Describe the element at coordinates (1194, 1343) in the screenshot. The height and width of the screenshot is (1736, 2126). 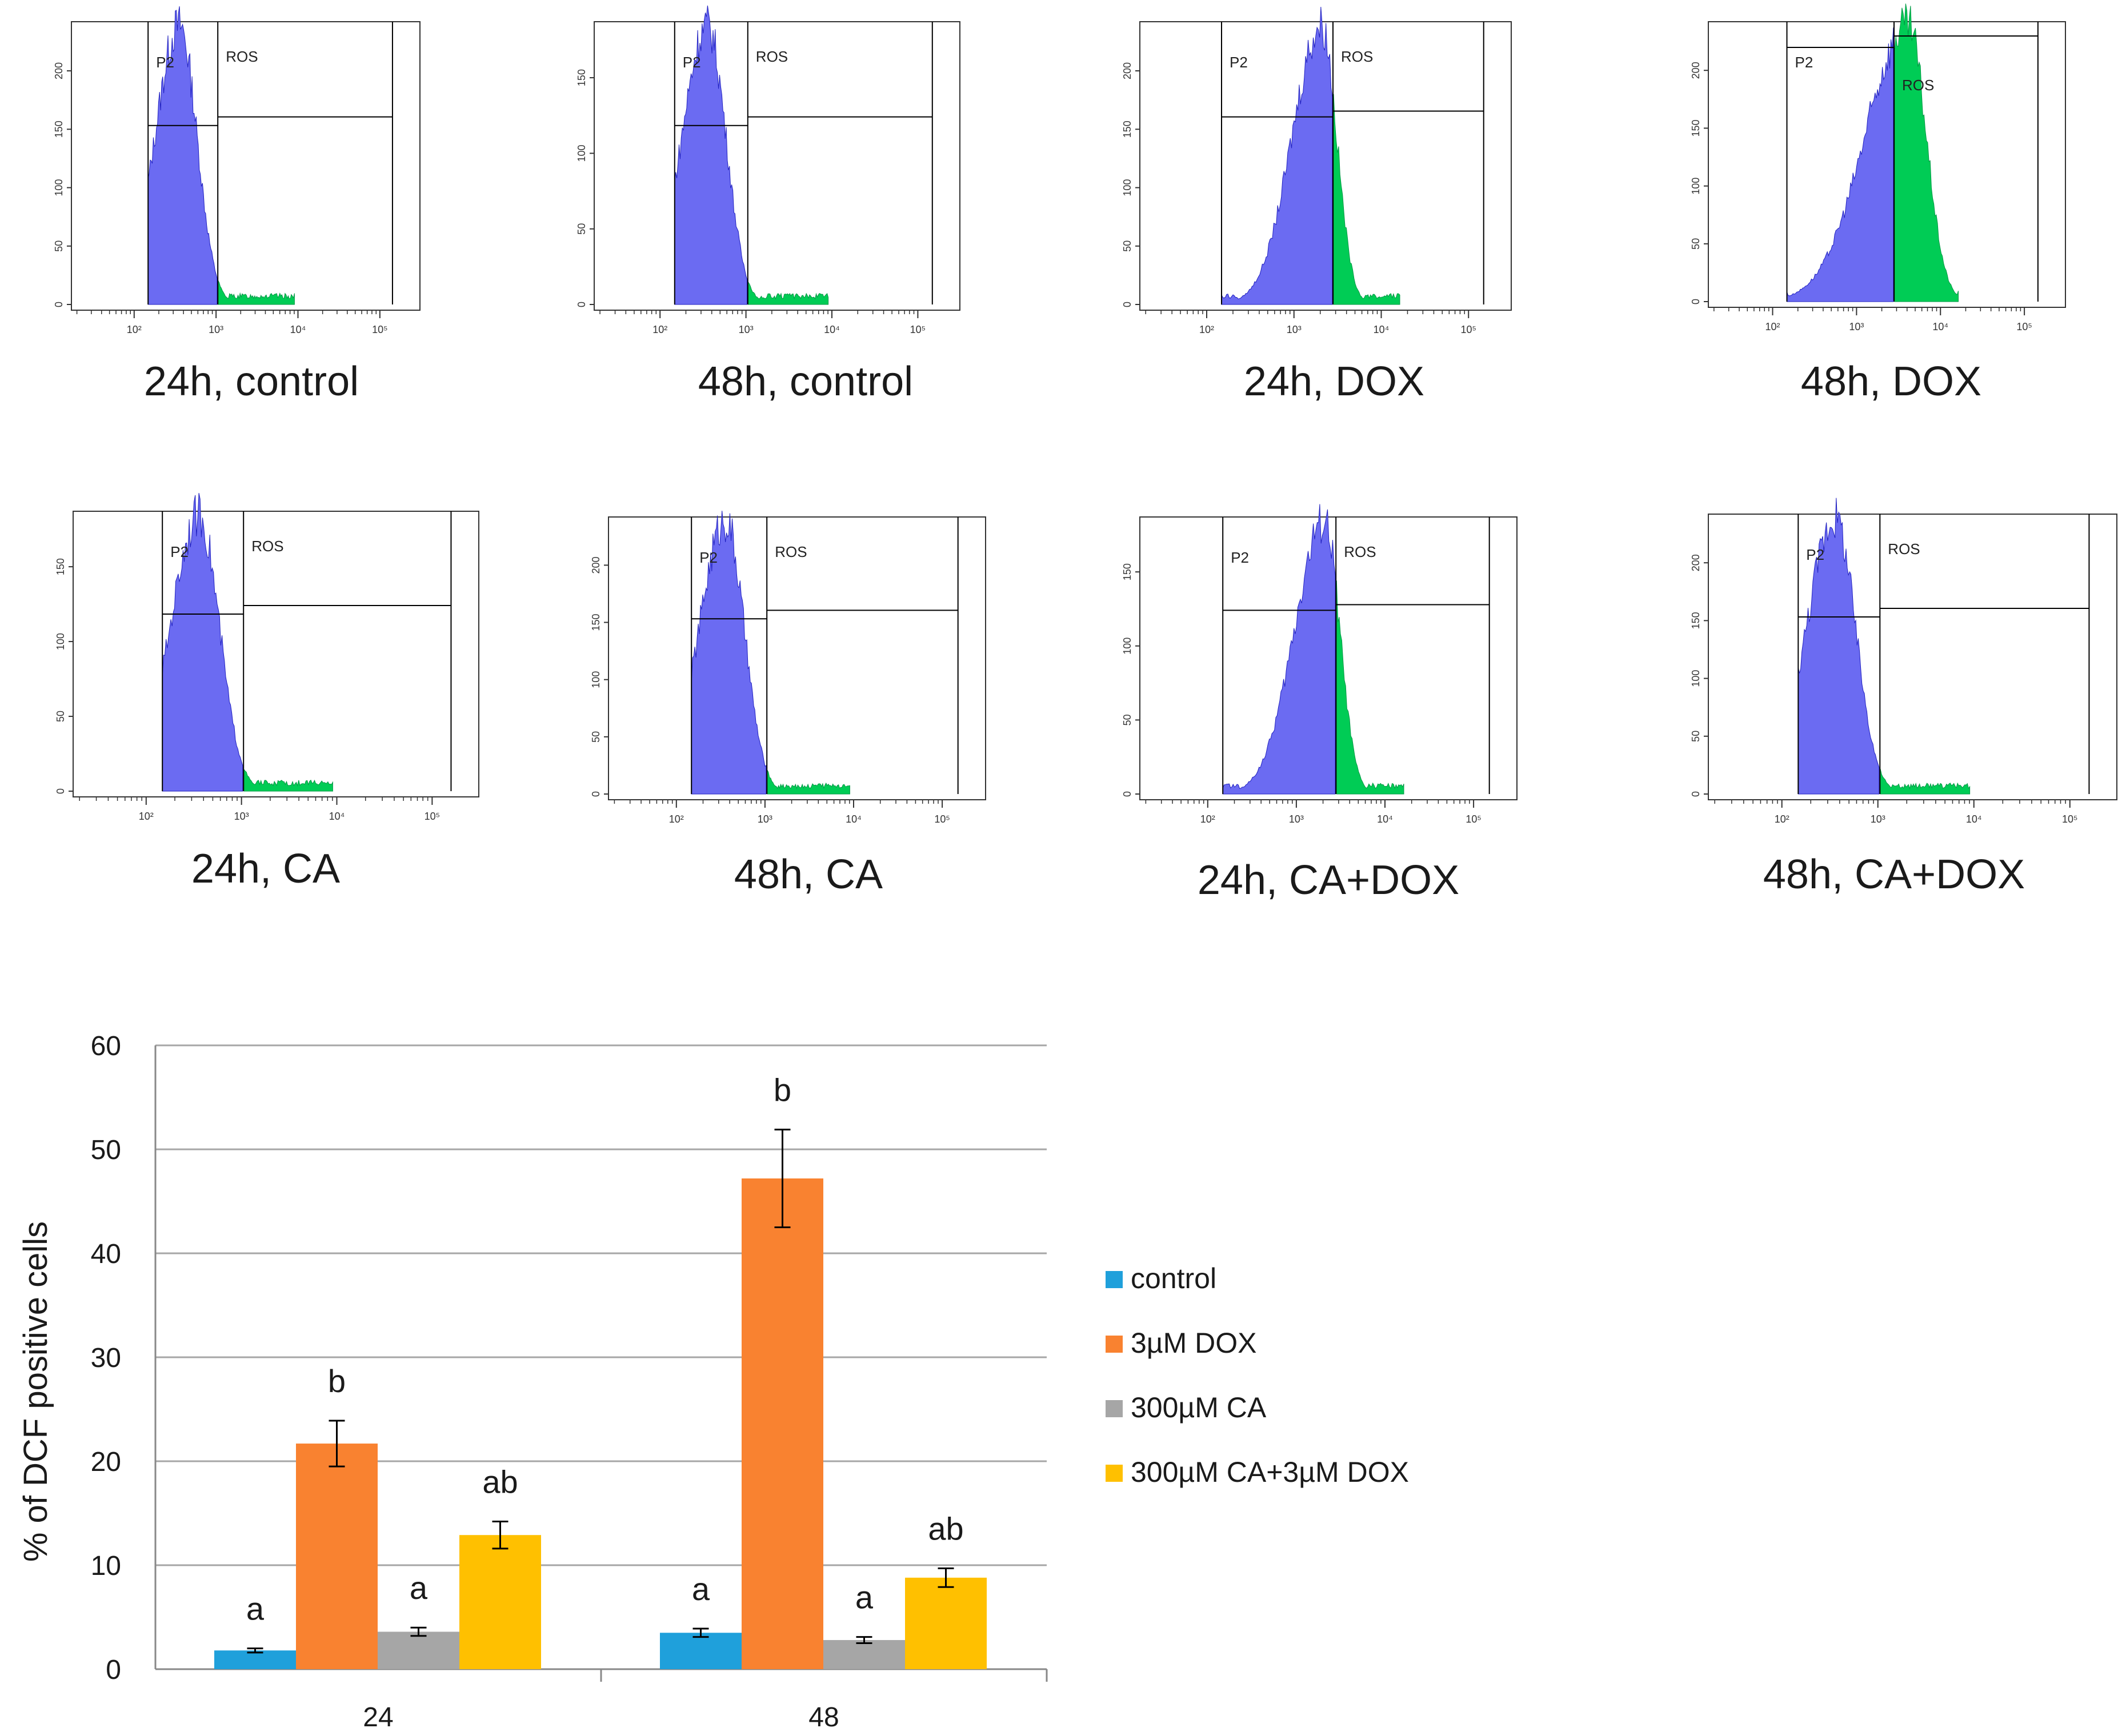
I see `legend-label: 3µM DOX` at that location.